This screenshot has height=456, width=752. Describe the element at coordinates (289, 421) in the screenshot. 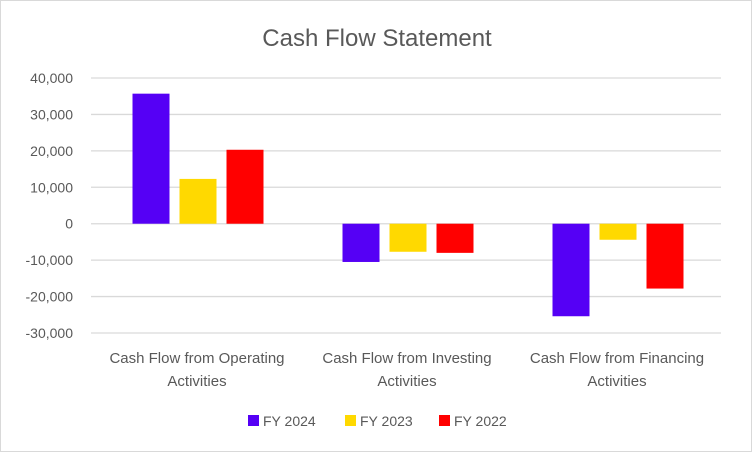

I see `legend-label: FY 2024` at that location.